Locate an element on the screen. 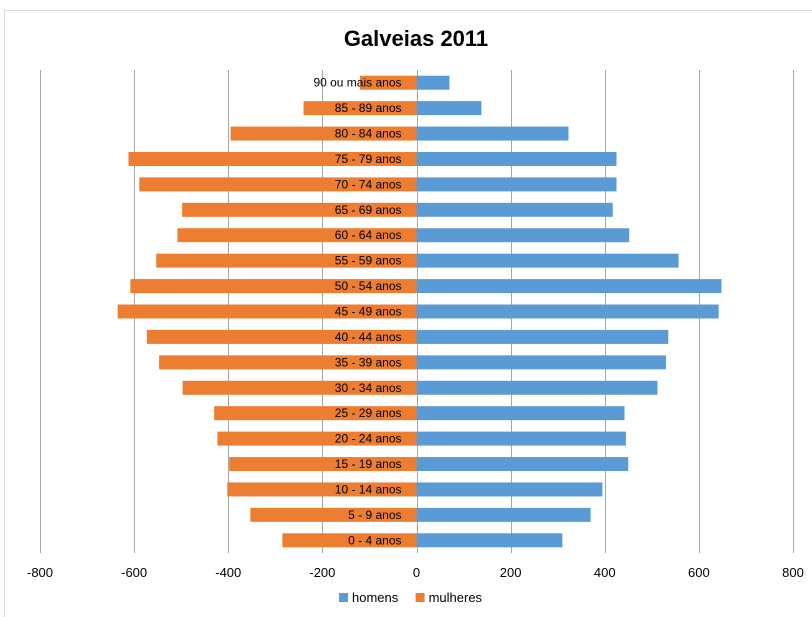 The height and width of the screenshot is (617, 812). x-tick-label: -400 is located at coordinates (228, 572).